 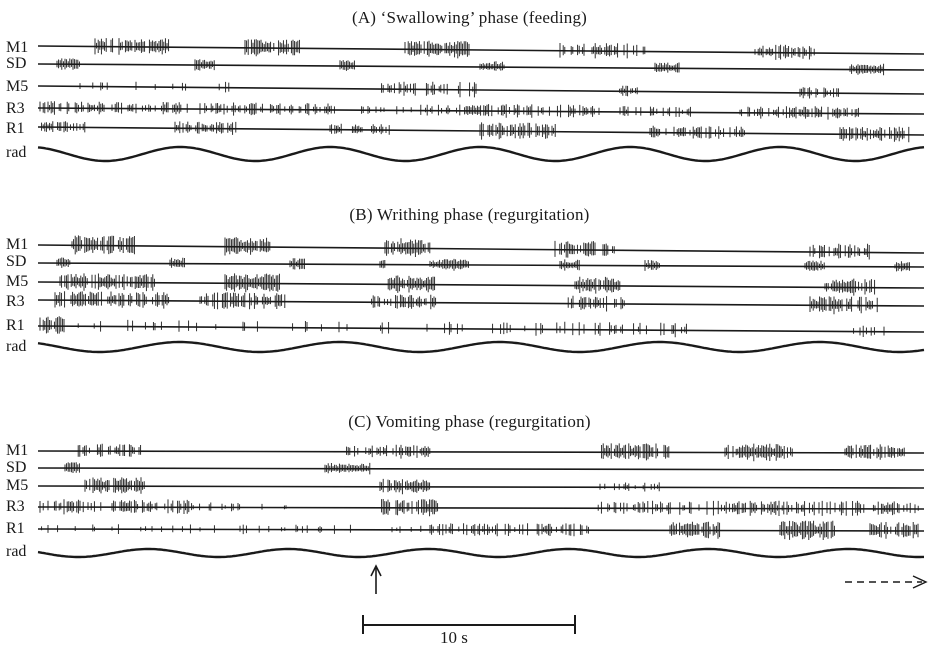 I want to click on scale-bar-label: 10 s, so click(x=454, y=637).